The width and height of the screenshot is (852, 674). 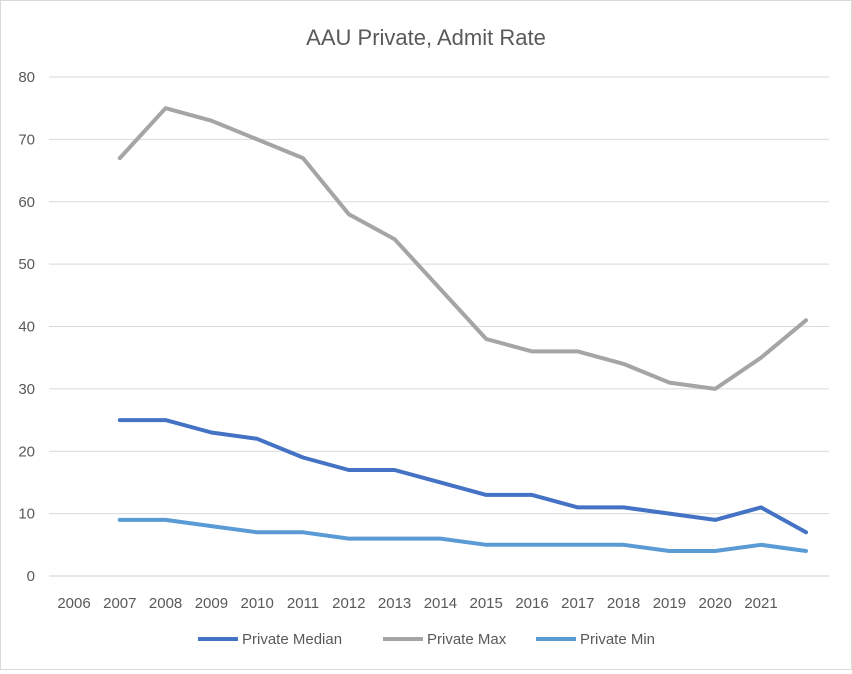 What do you see at coordinates (73, 603) in the screenshot?
I see `x-tick-label: 2006` at bounding box center [73, 603].